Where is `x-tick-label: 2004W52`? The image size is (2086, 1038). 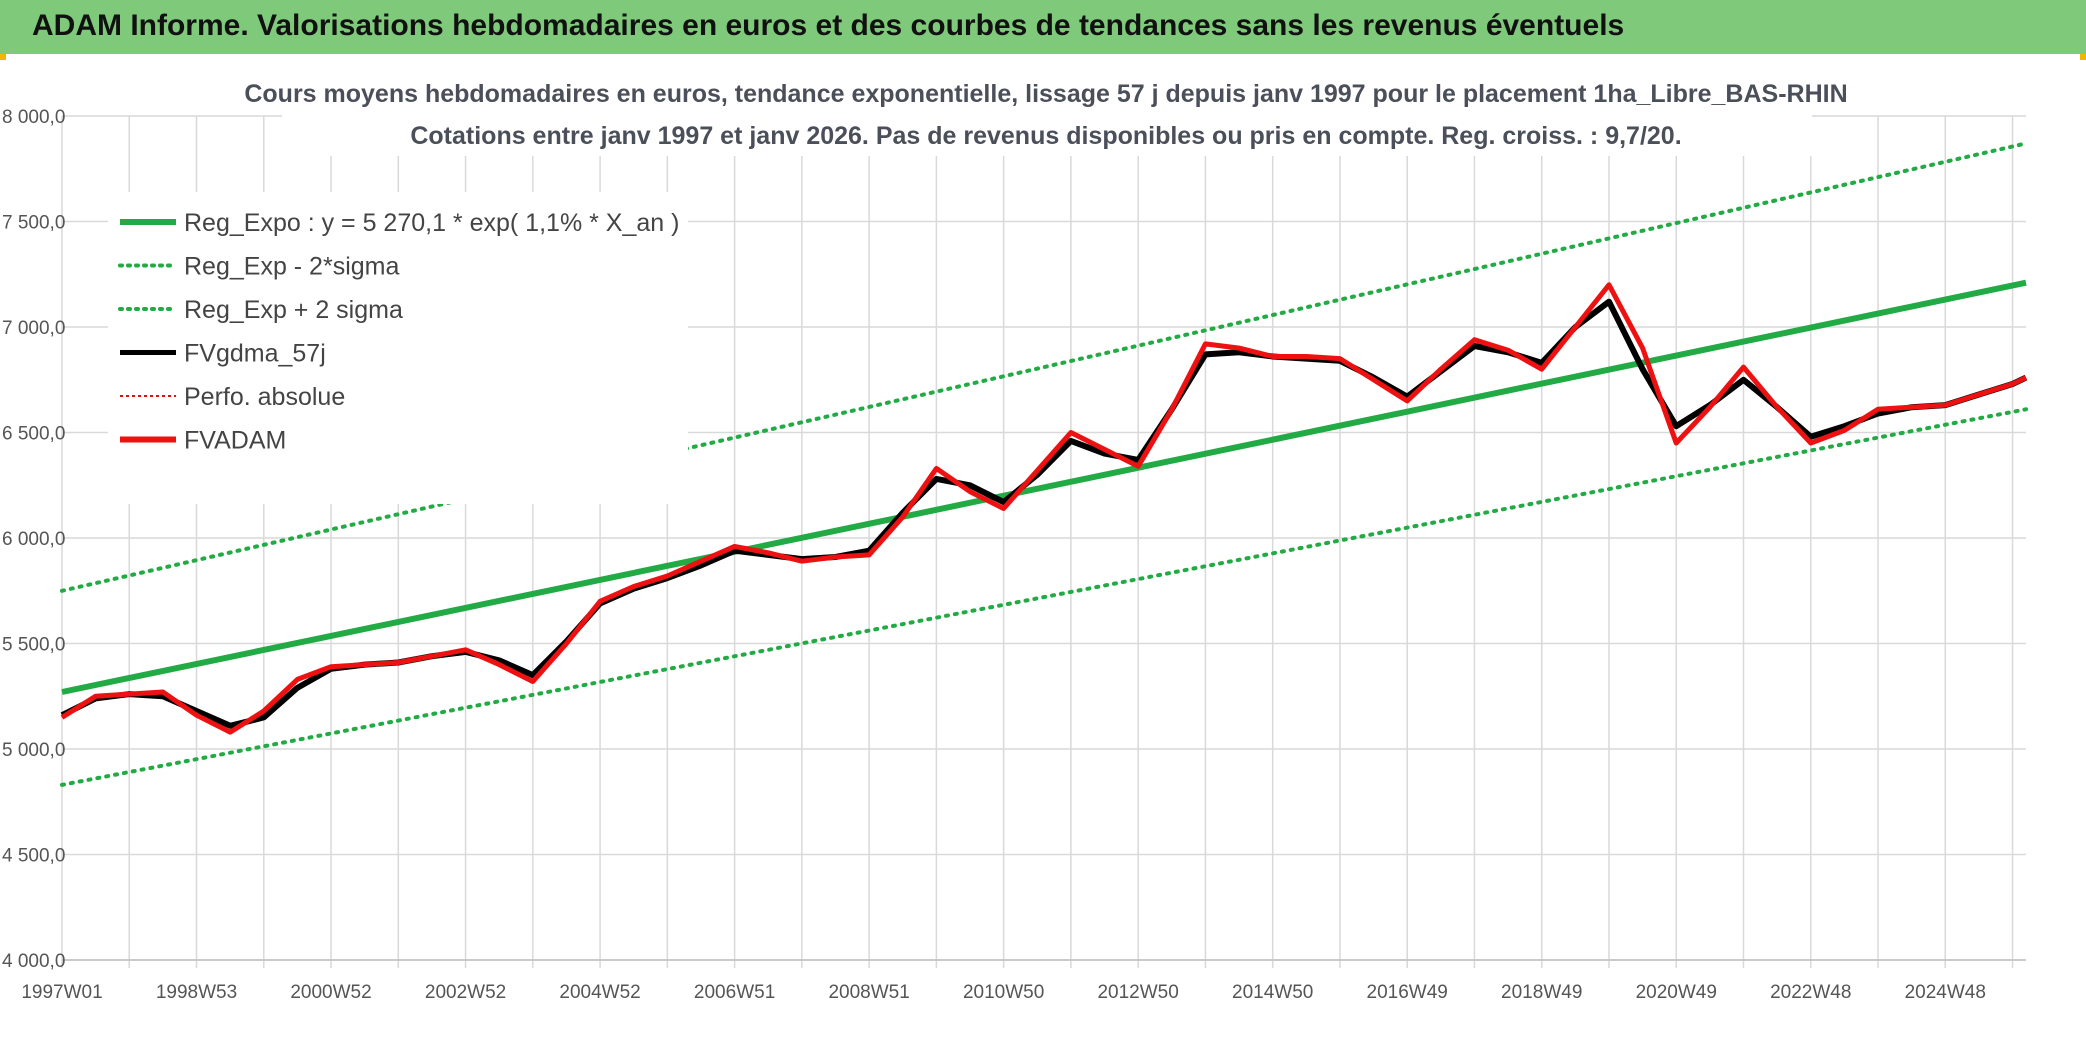
x-tick-label: 2004W52 is located at coordinates (599, 992).